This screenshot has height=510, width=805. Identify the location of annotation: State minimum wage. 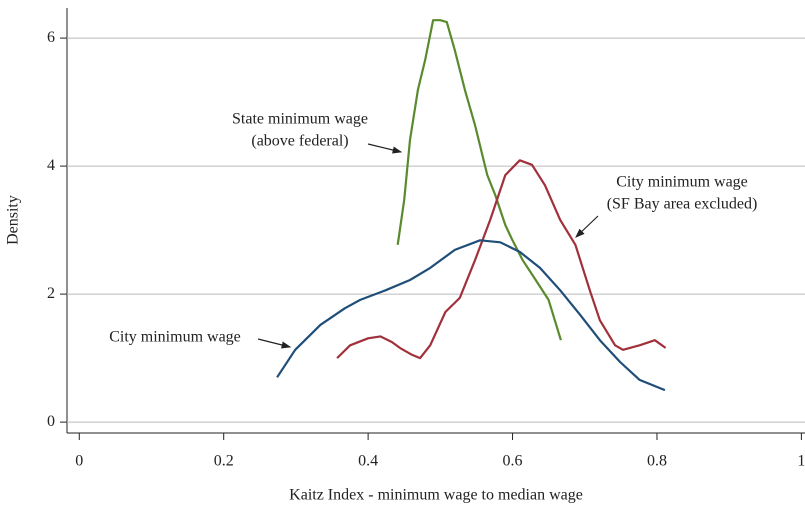
(300, 119).